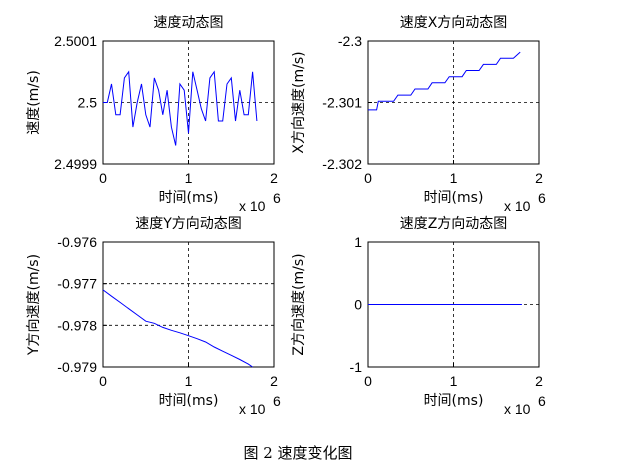 This screenshot has height=475, width=627. What do you see at coordinates (88, 103) in the screenshot?
I see `y-tick-label: 2.5` at bounding box center [88, 103].